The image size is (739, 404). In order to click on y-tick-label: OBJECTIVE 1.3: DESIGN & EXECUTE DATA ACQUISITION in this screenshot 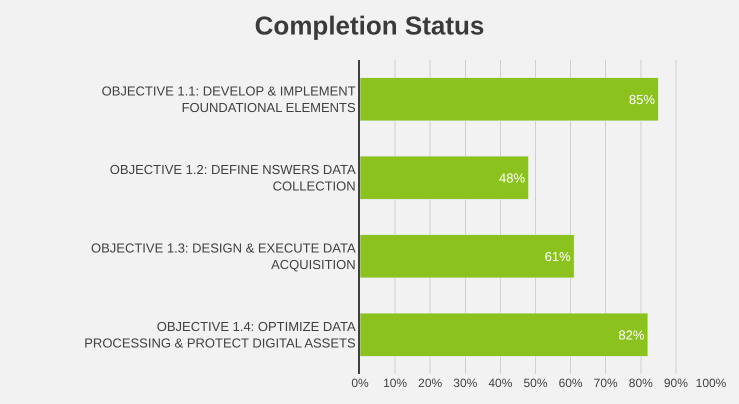, I will do `click(223, 256)`.